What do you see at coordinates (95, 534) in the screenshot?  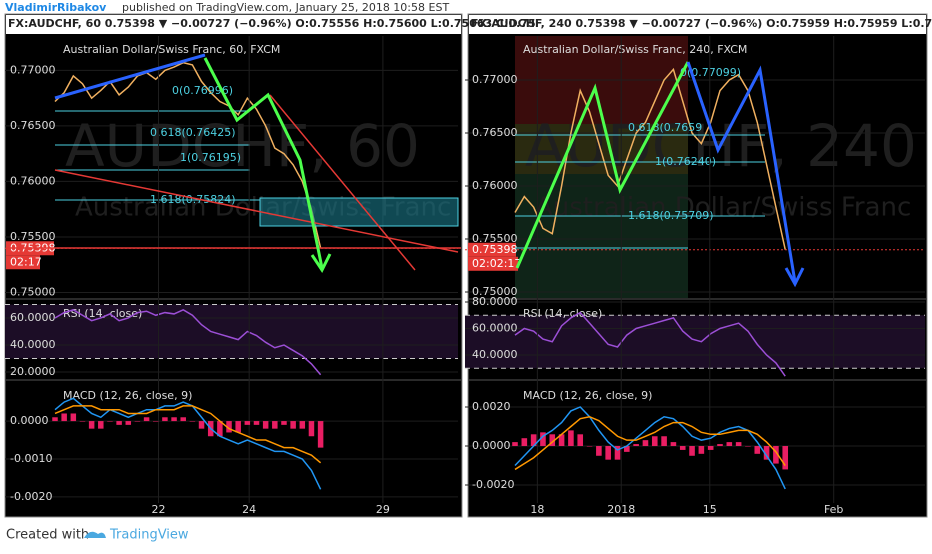 I see `logo` at bounding box center [95, 534].